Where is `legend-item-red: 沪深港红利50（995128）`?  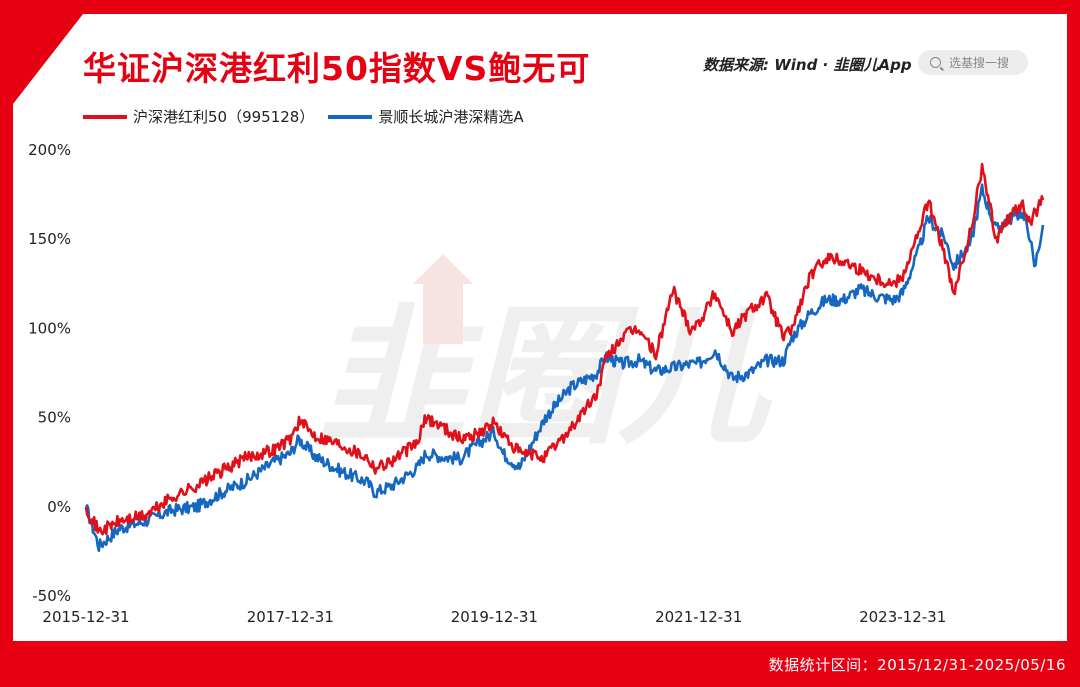 legend-item-red: 沪深港红利50（995128） is located at coordinates (198, 116).